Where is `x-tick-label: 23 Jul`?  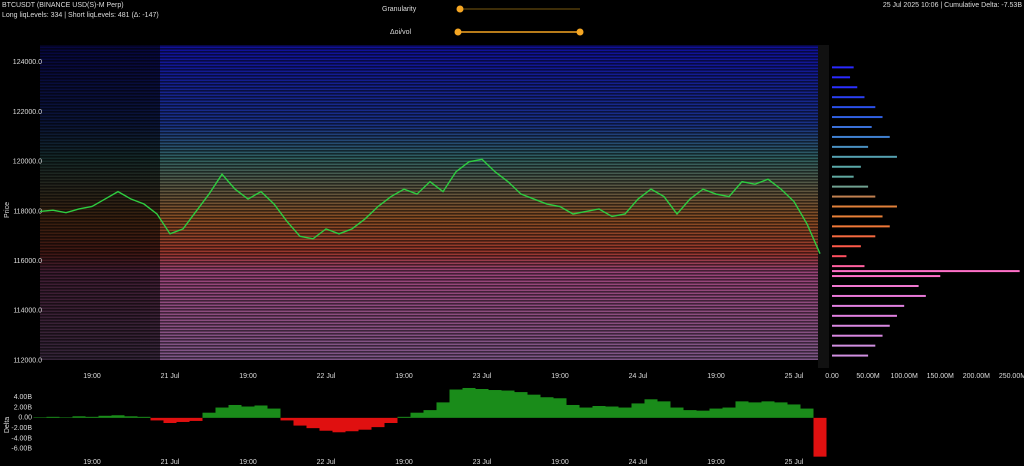
x-tick-label: 23 Jul is located at coordinates (482, 376).